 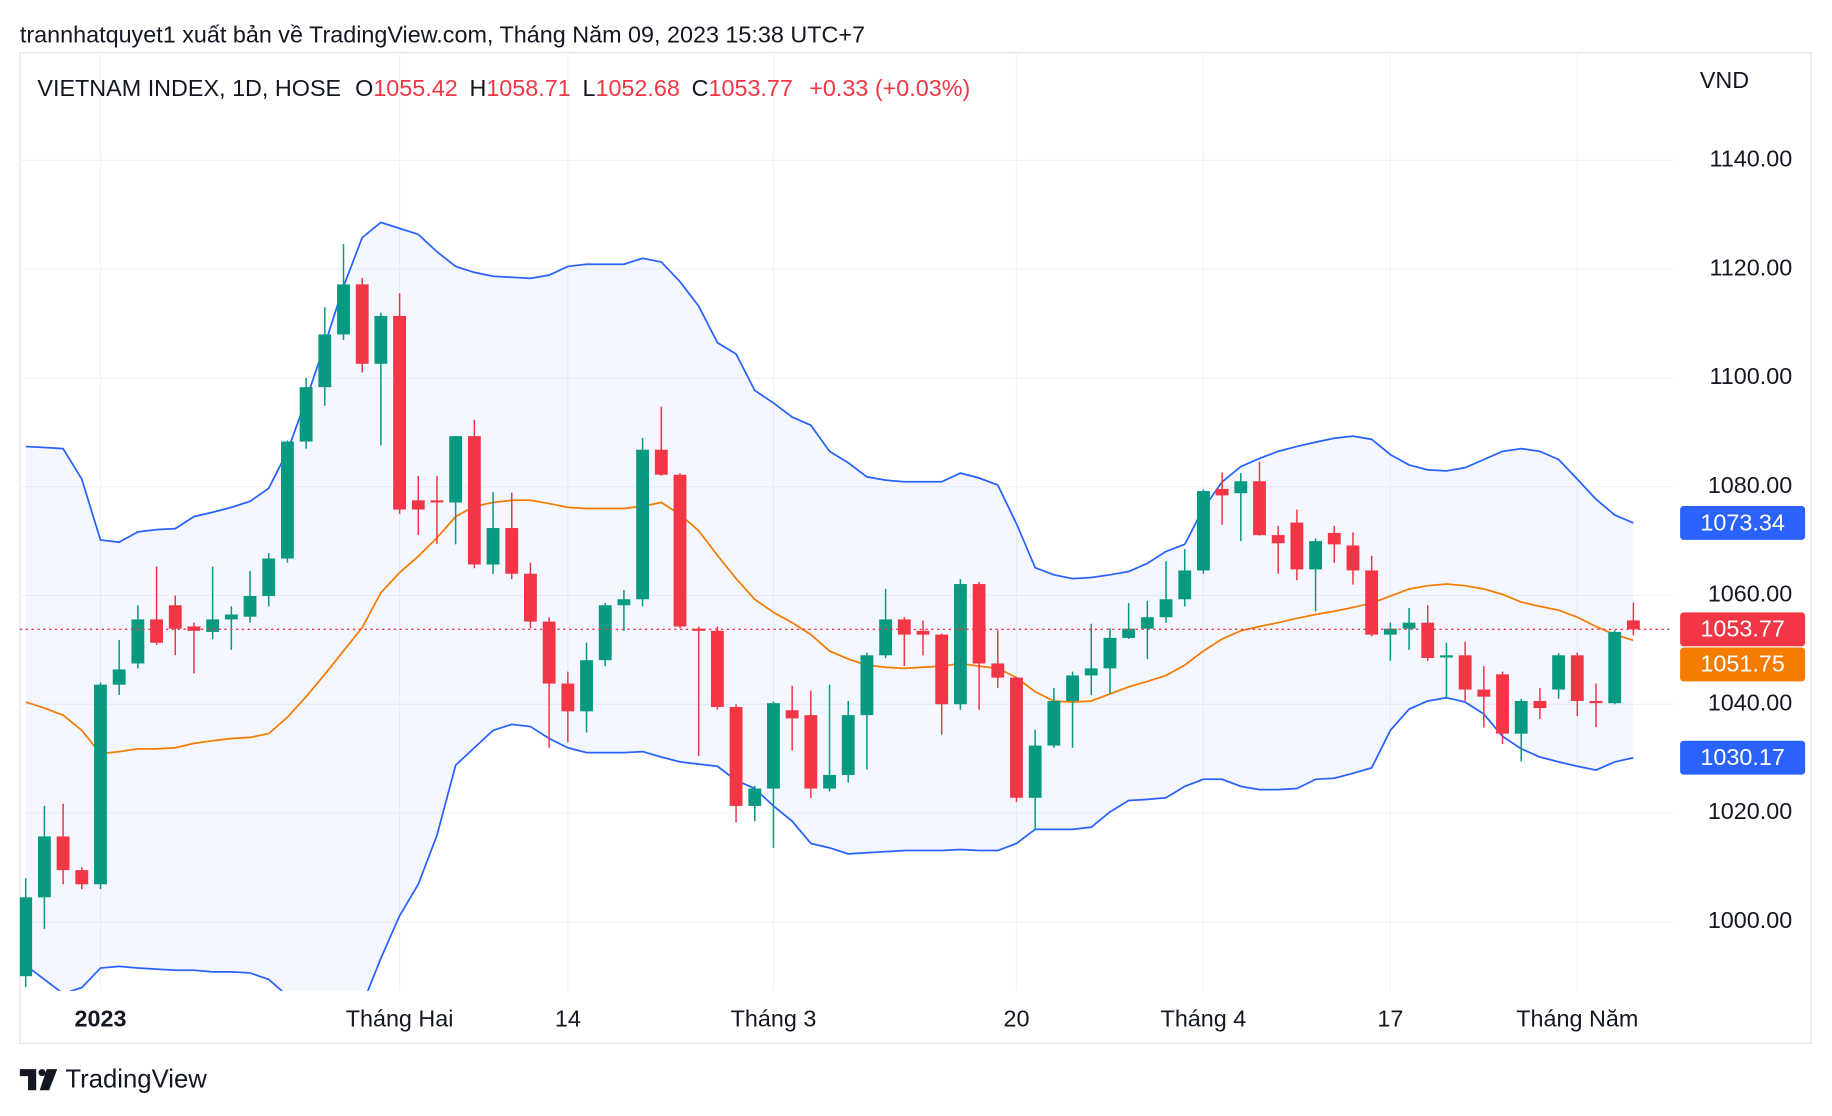 I want to click on x-tick-label: Tháng Năm, so click(x=1577, y=1018).